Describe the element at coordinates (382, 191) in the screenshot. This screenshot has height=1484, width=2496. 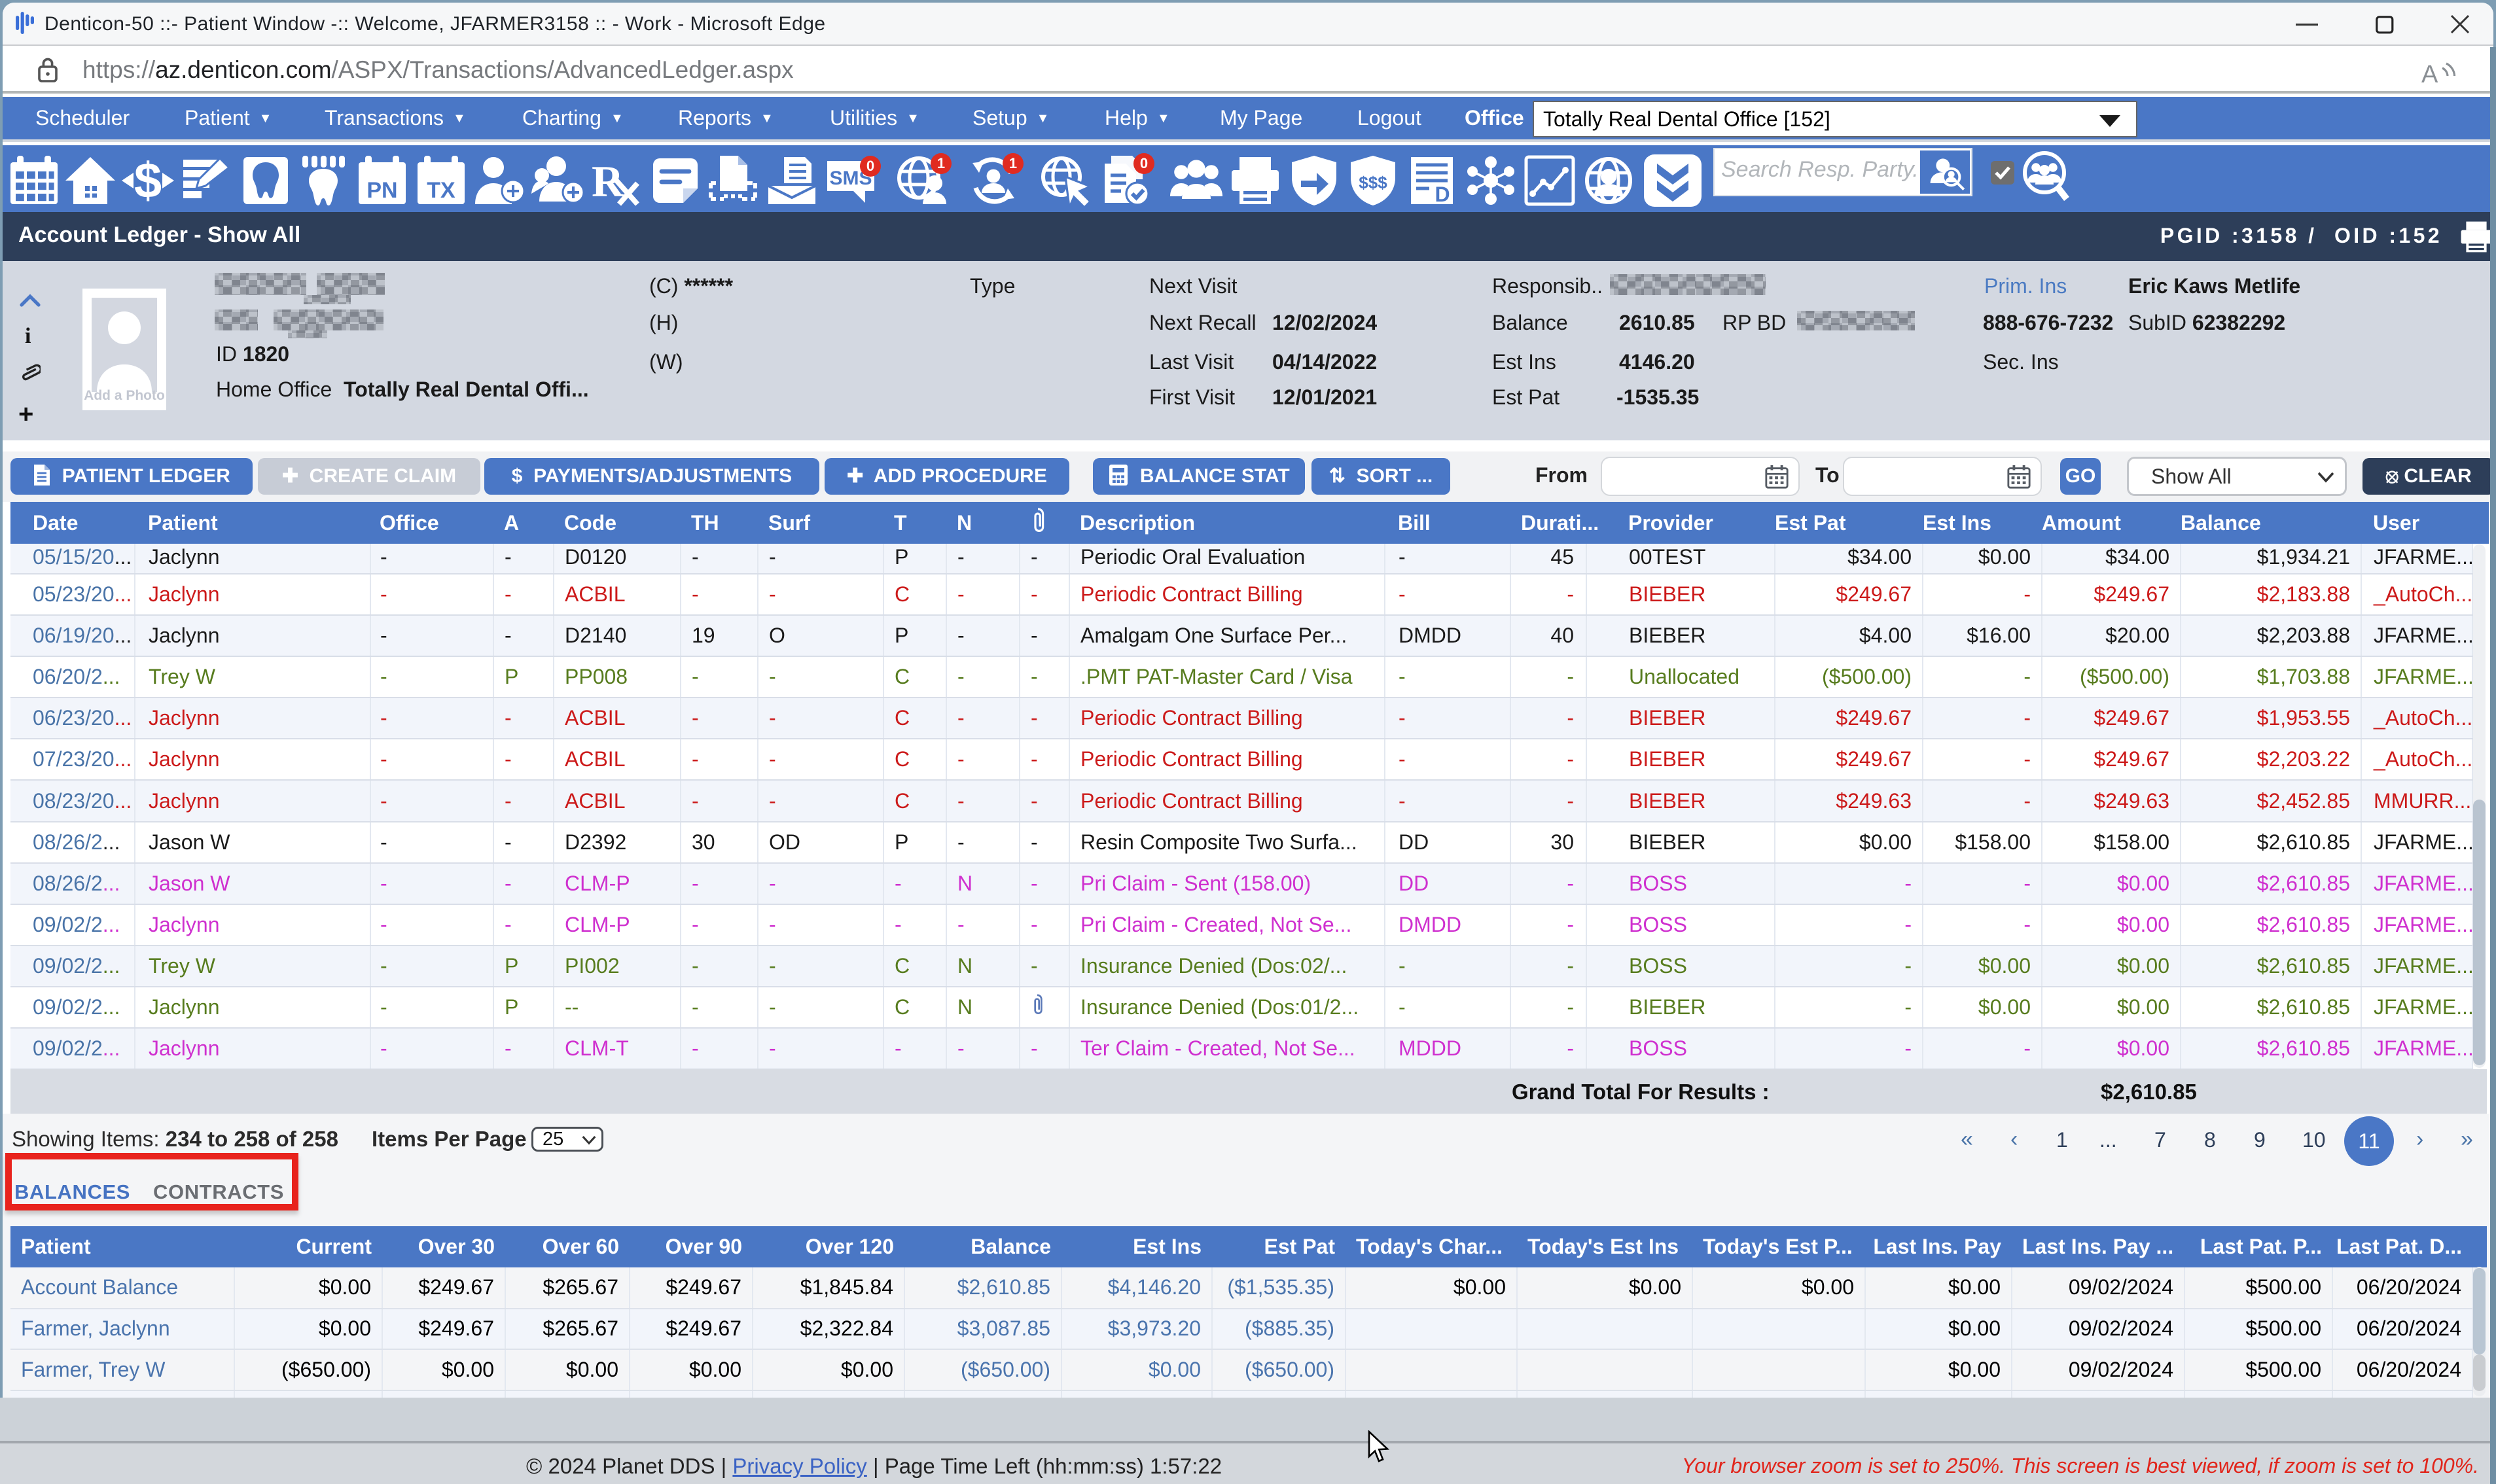
I see `svg-text: PN` at that location.